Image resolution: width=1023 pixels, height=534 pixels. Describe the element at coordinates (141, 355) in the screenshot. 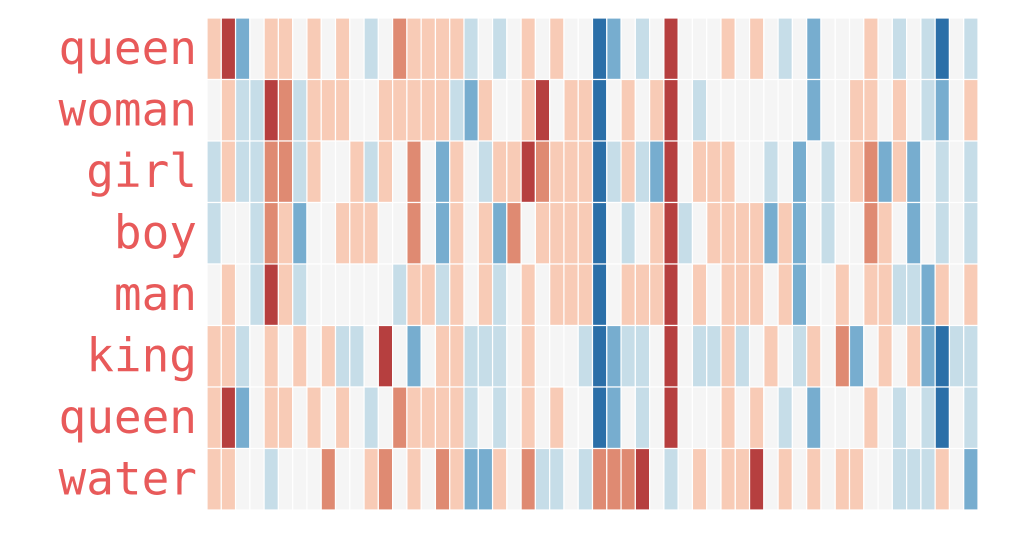

I see `row-label-king: king` at that location.